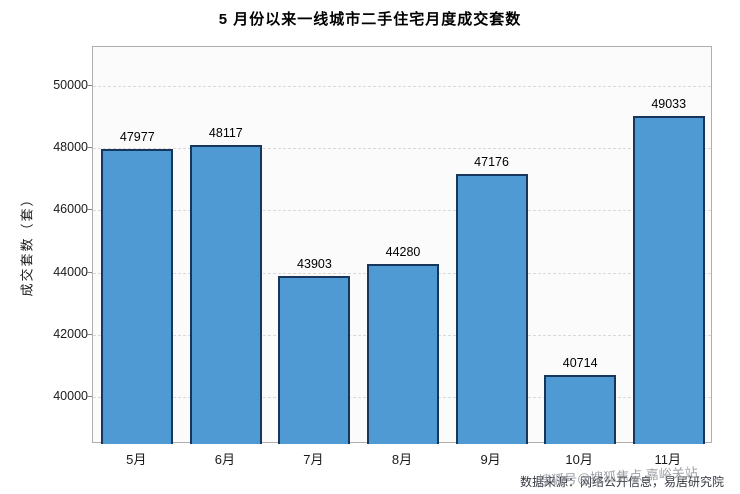  What do you see at coordinates (70, 271) in the screenshot?
I see `y-tick-label: 44000` at bounding box center [70, 271].